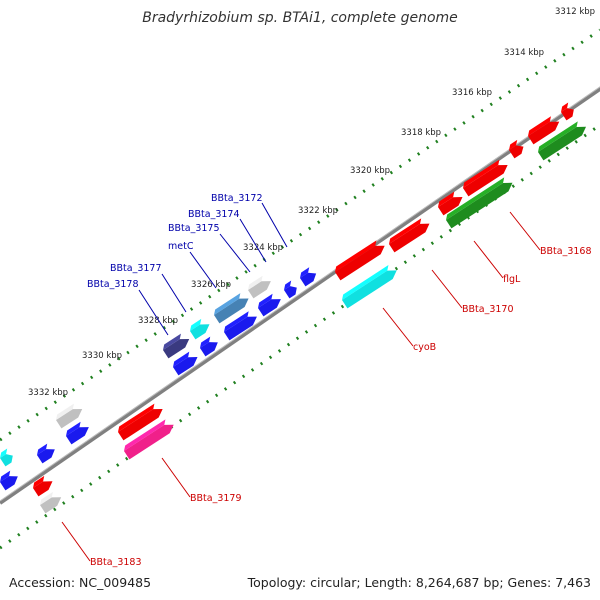 The height and width of the screenshot is (600, 600). I want to click on accession-label: Accession: NC_009485, so click(80, 582).